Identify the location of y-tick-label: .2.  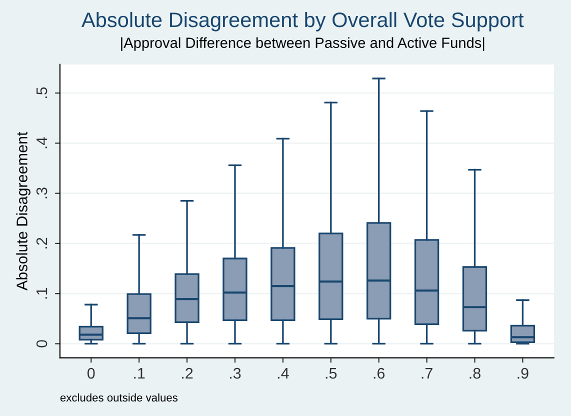
(42, 243).